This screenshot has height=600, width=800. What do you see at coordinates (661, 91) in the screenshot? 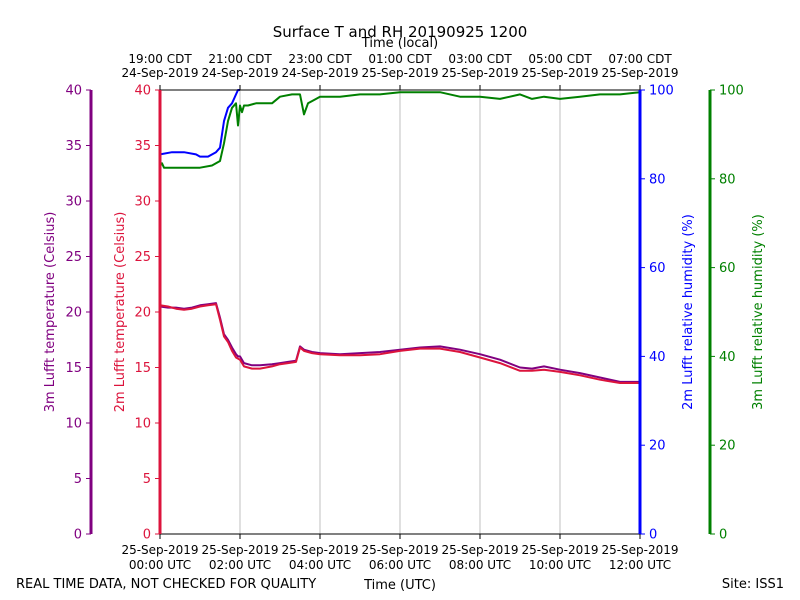
I see `y-tick-label-rh2m: 100` at bounding box center [661, 91].